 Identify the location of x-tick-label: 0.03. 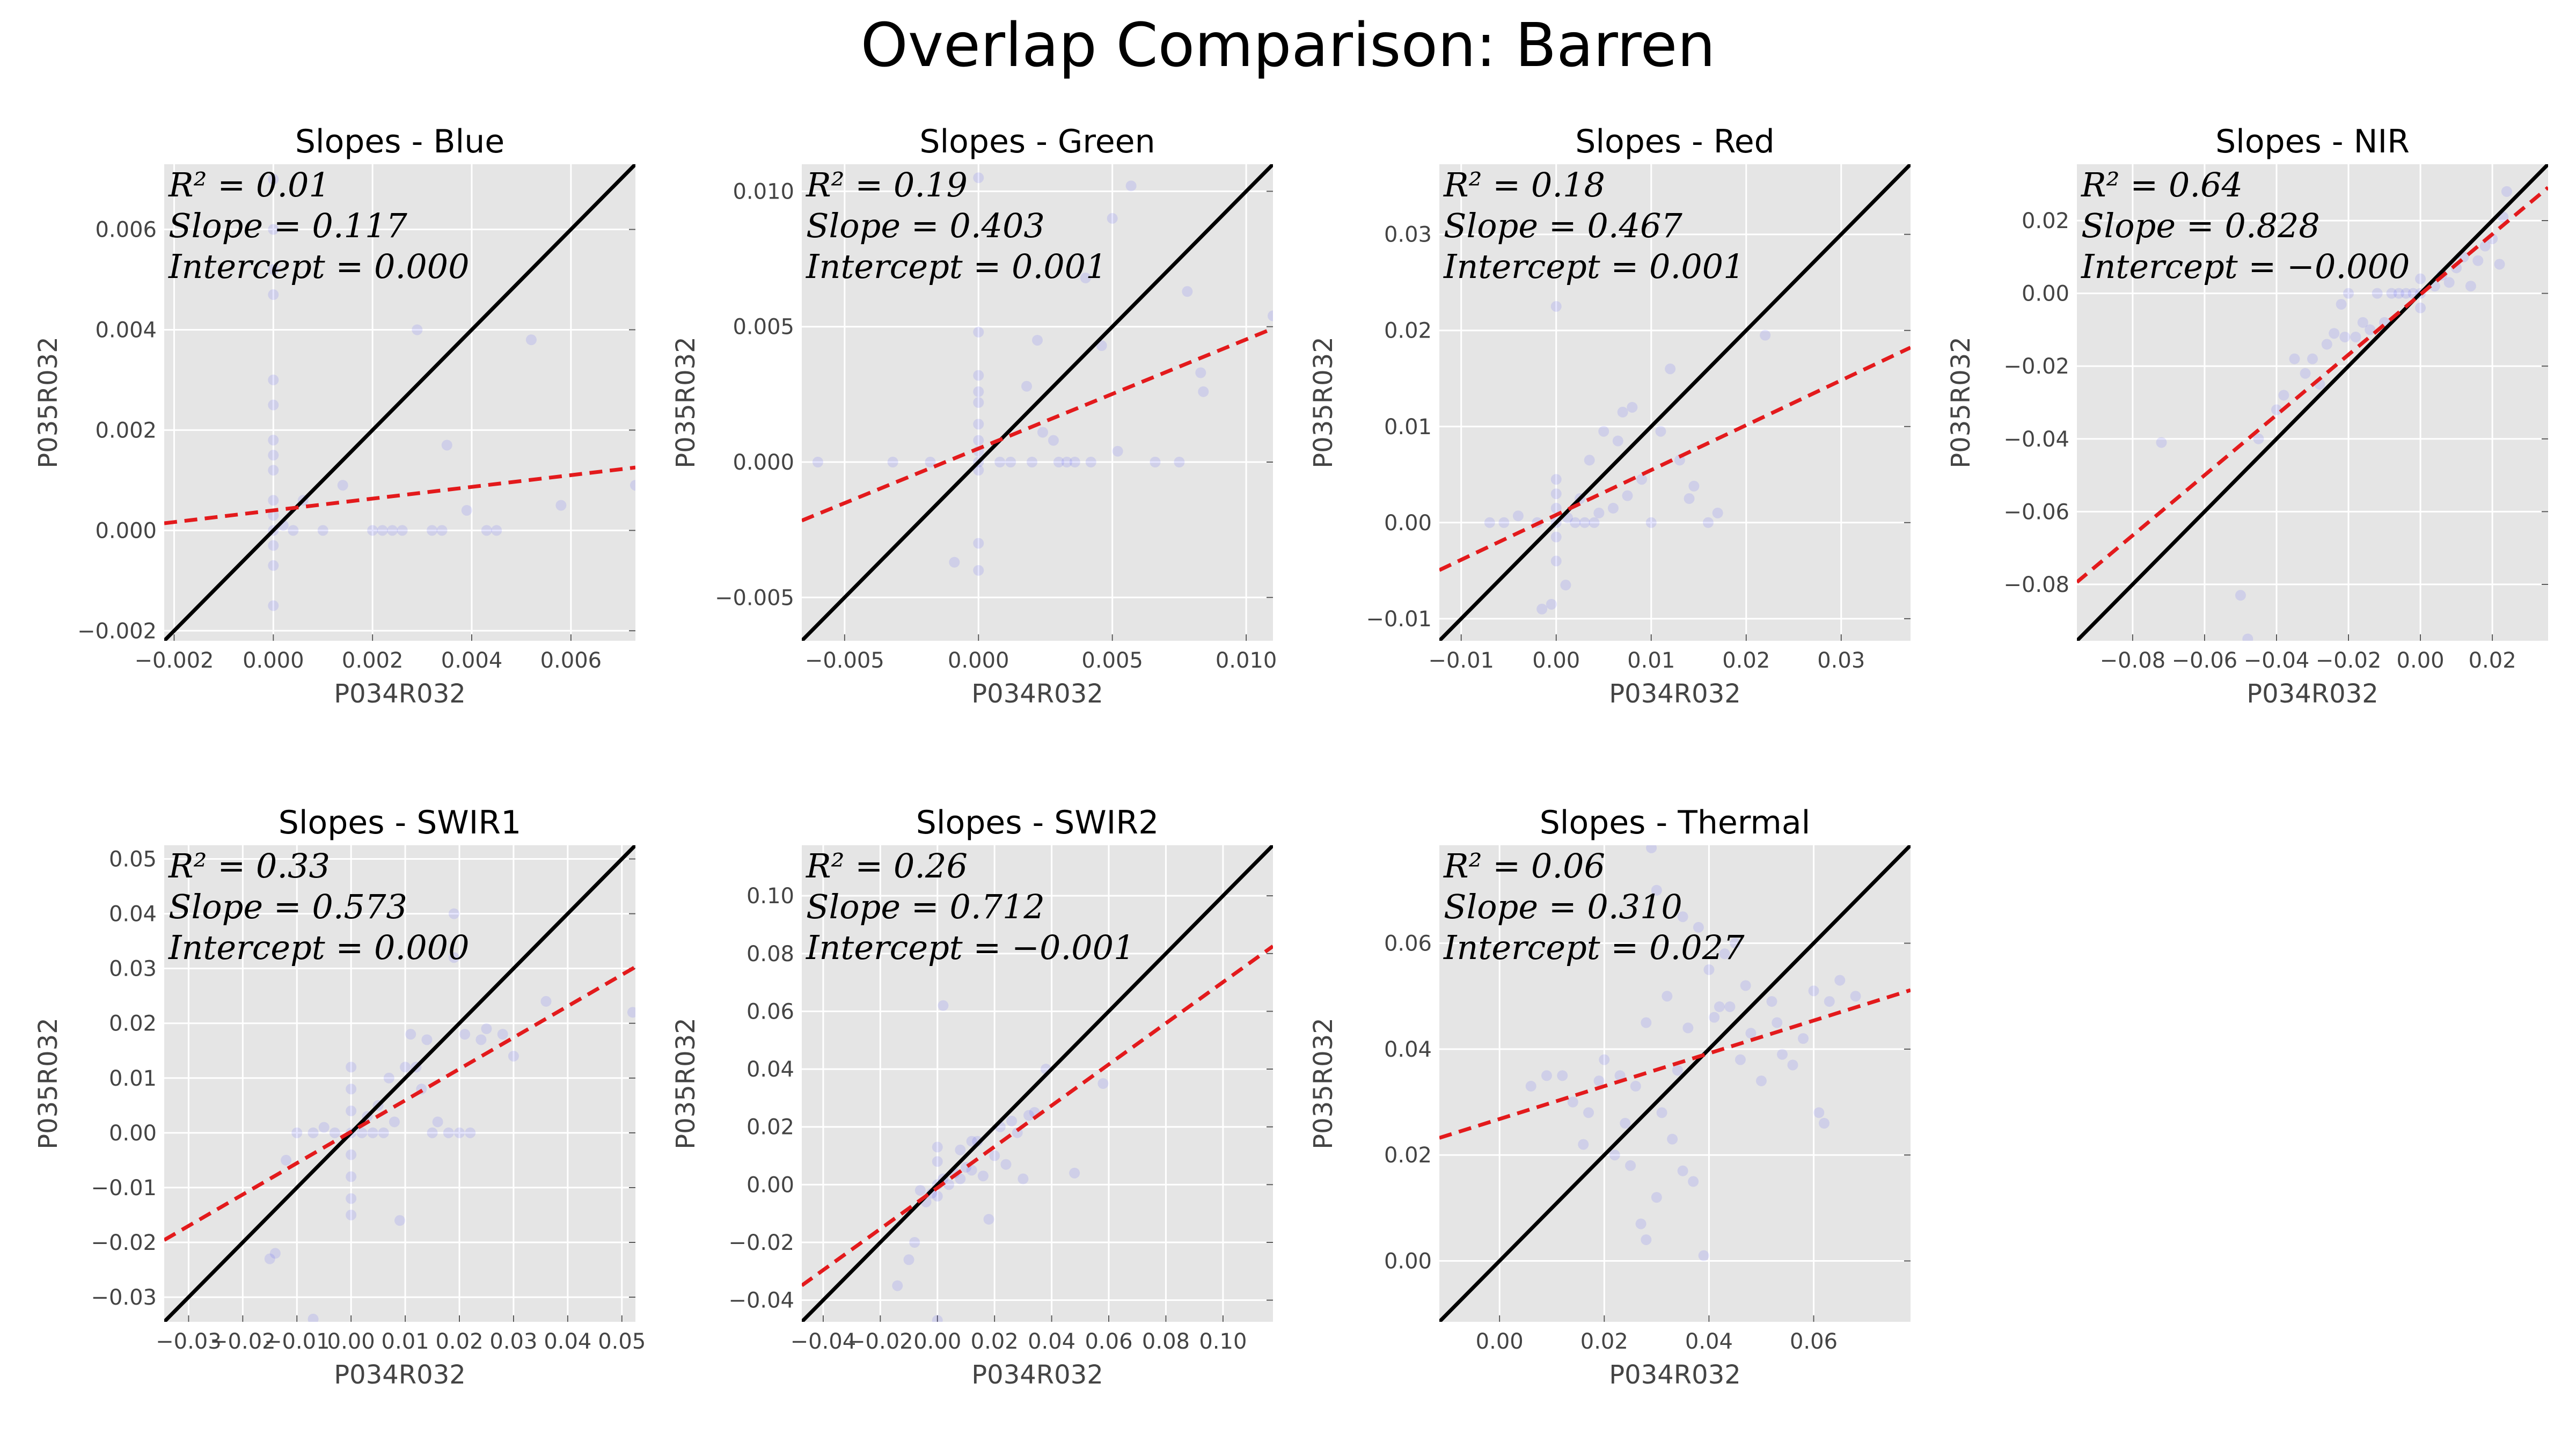
(513, 1341).